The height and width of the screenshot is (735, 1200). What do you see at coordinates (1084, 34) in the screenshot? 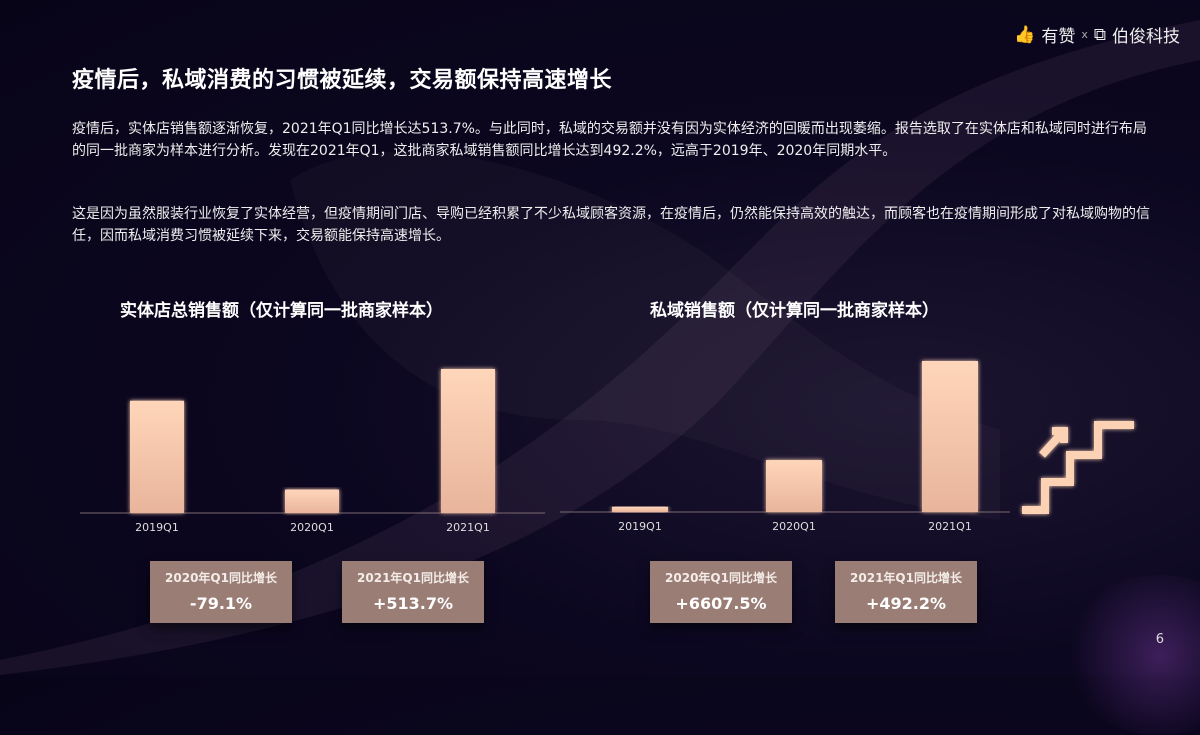
I see `brand-separator: x` at bounding box center [1084, 34].